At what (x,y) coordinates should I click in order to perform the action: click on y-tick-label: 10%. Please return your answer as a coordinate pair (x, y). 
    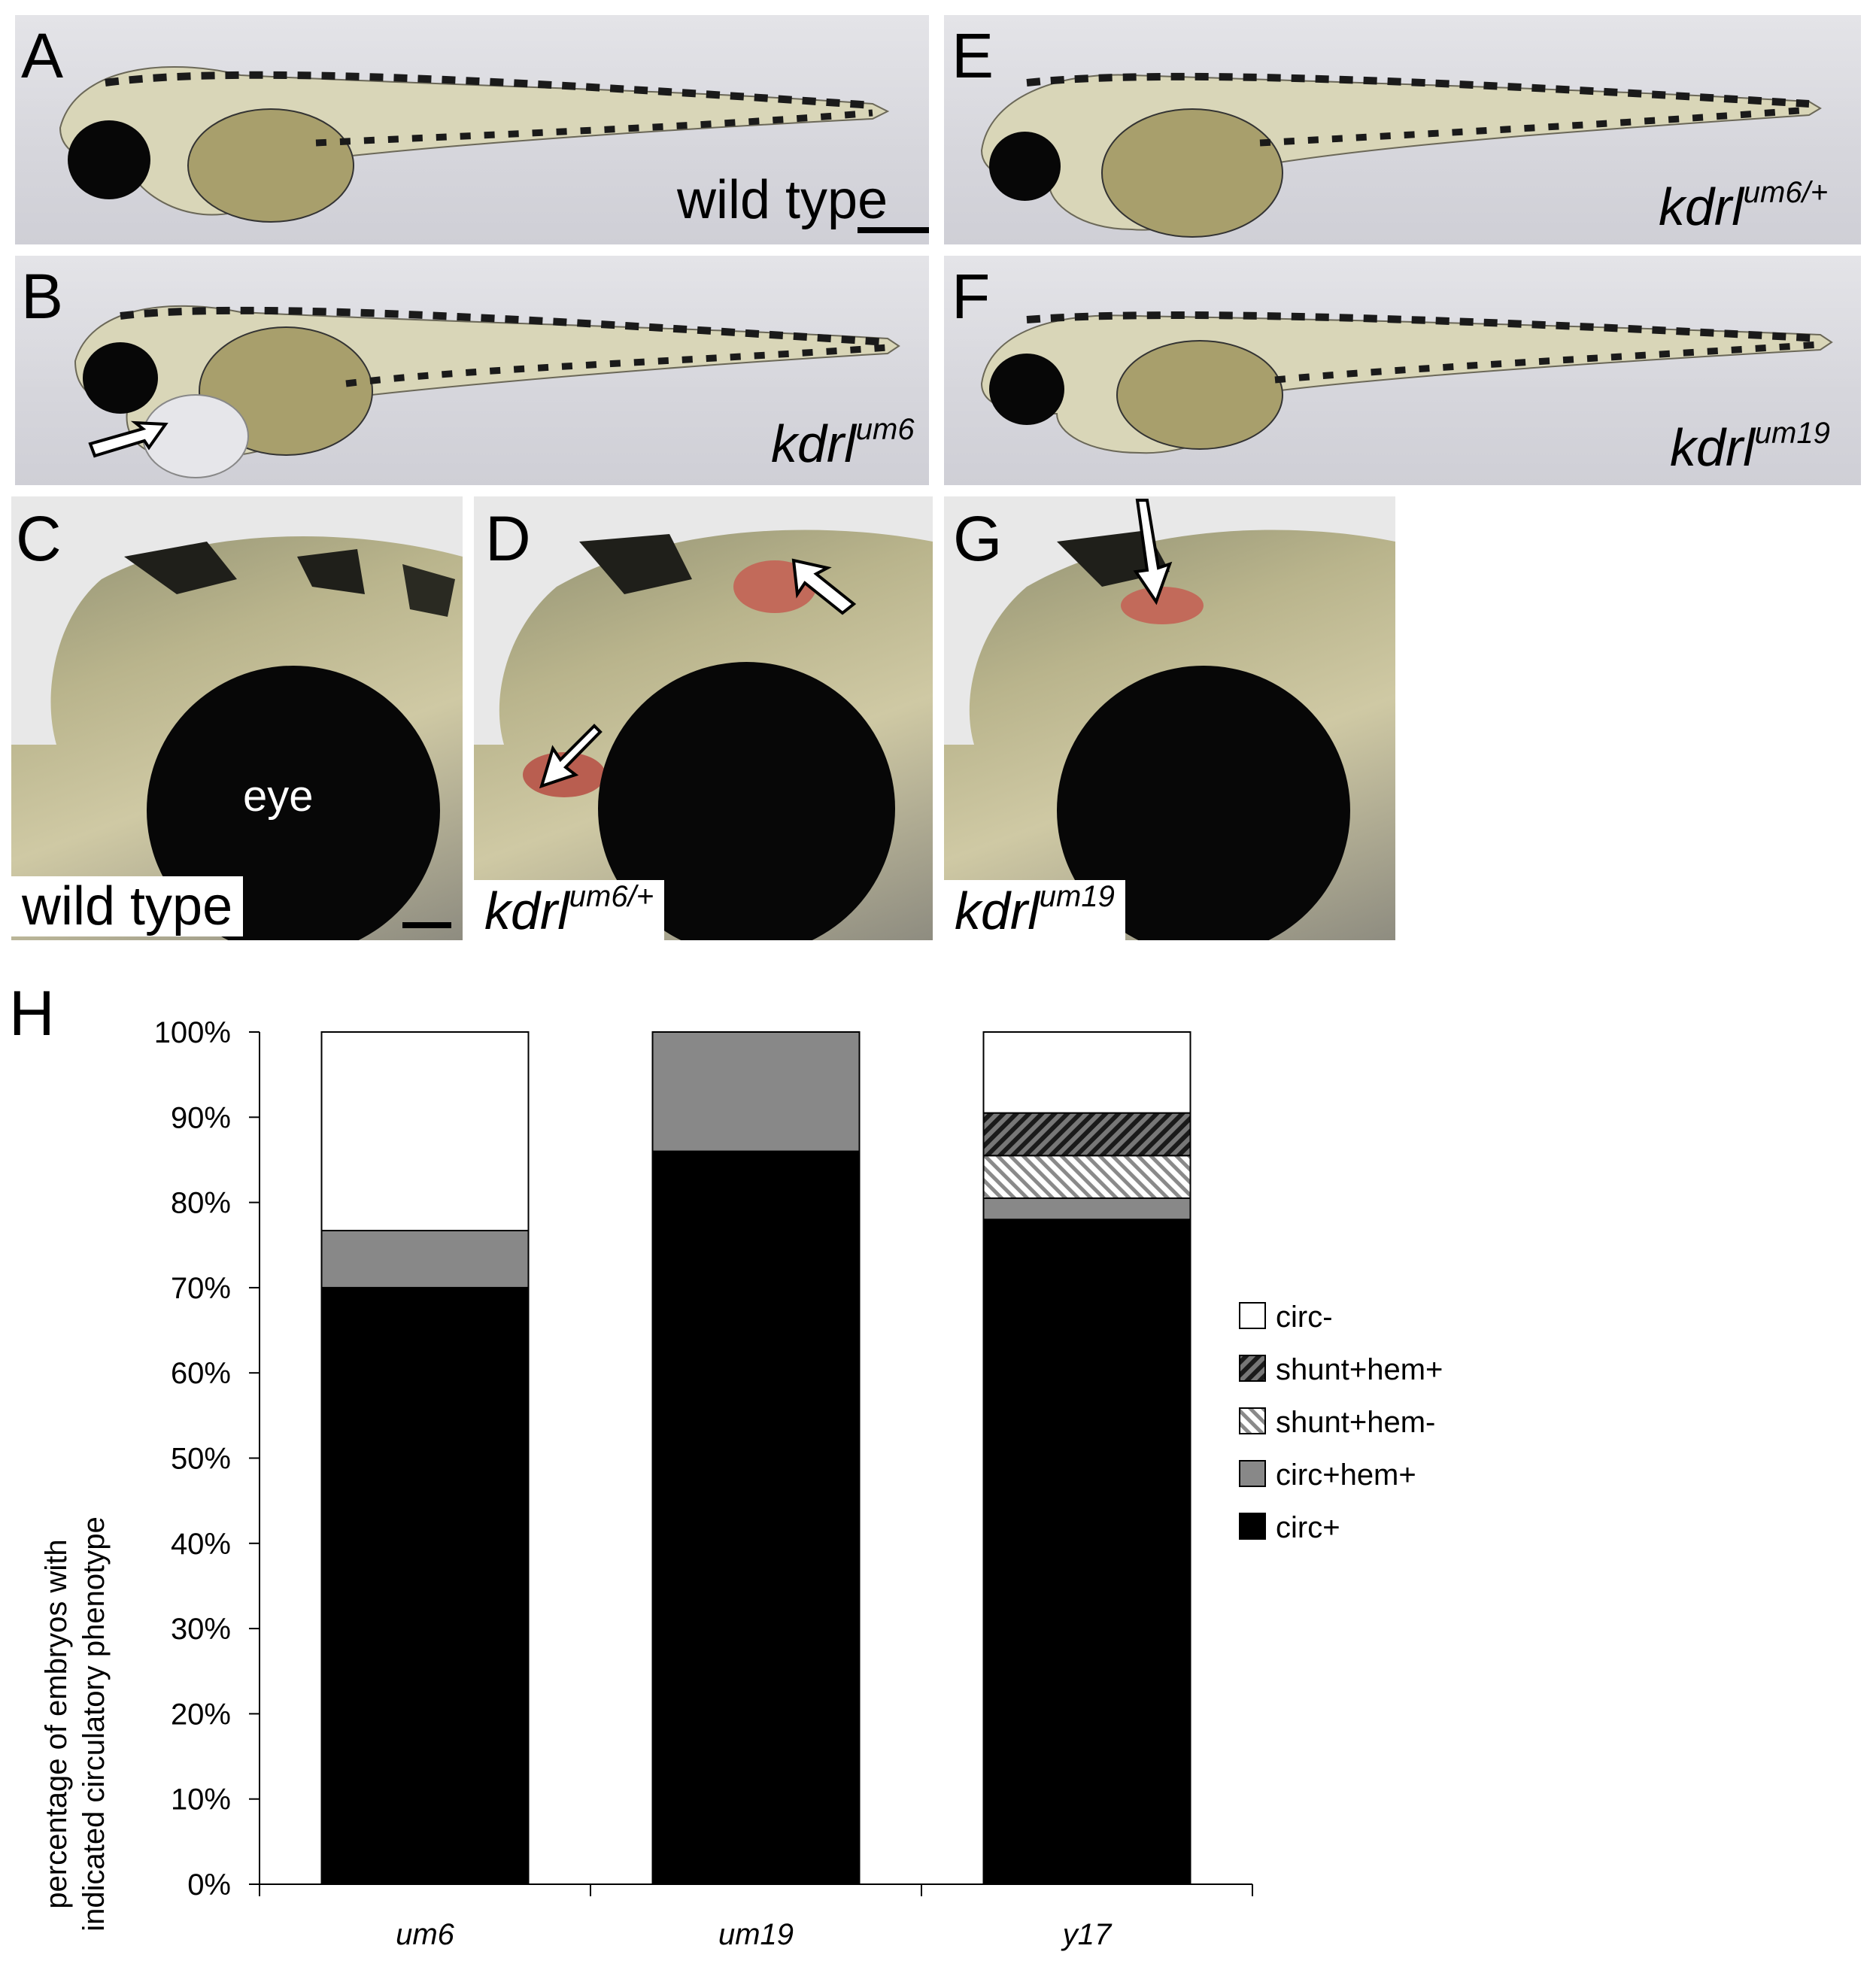
    Looking at the image, I should click on (201, 1800).